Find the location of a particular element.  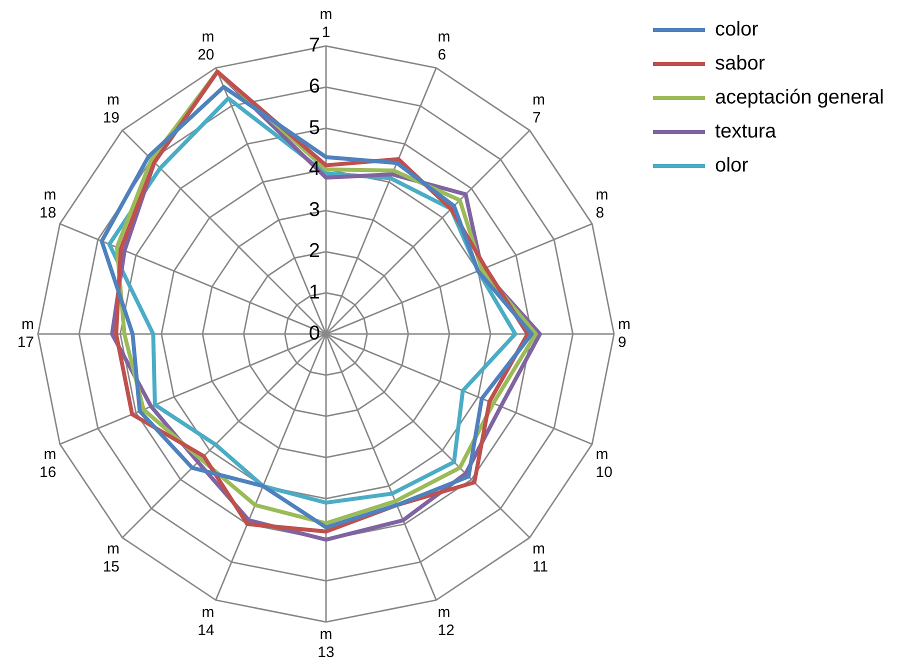

spoke-label: m 12 is located at coordinates (446, 621).